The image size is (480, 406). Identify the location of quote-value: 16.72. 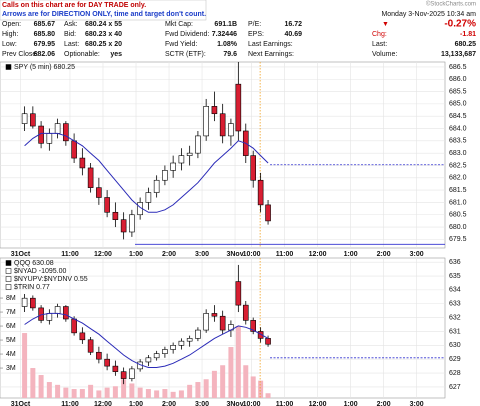
(293, 24).